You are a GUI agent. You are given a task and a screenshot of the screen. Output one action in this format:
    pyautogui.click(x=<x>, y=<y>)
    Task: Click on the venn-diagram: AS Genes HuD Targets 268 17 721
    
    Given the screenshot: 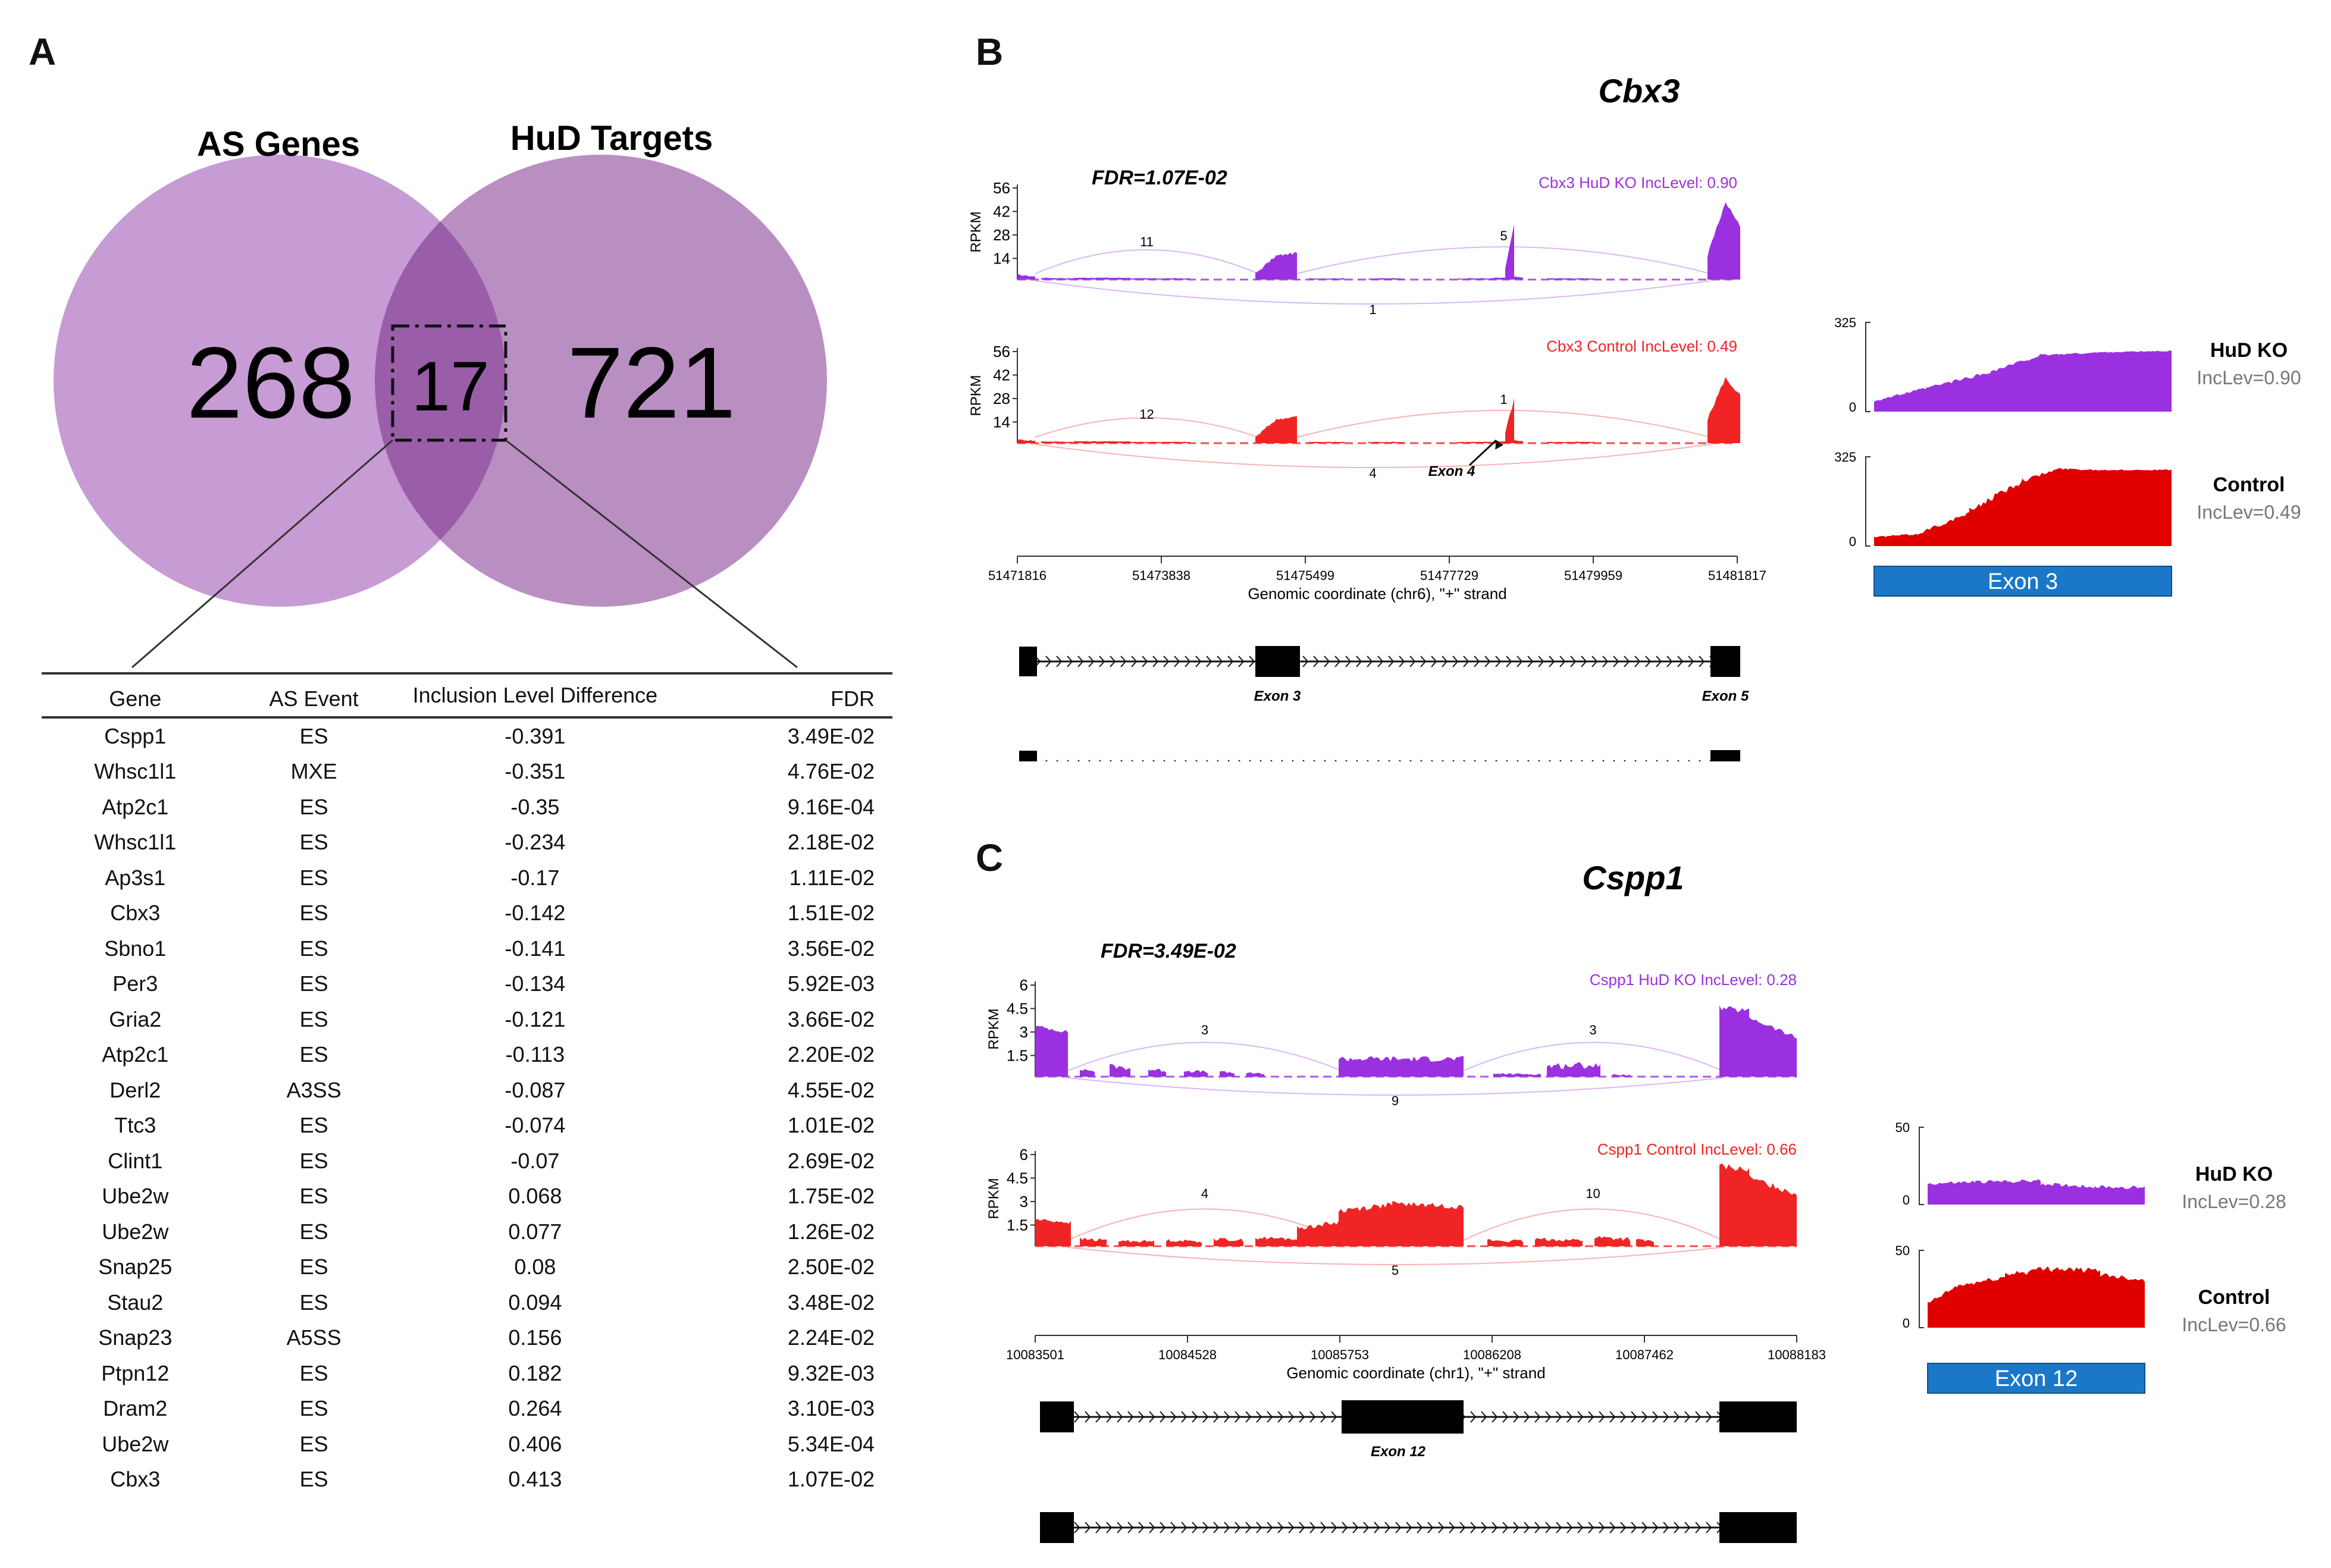 What is the action you would take?
    pyautogui.click(x=440, y=394)
    